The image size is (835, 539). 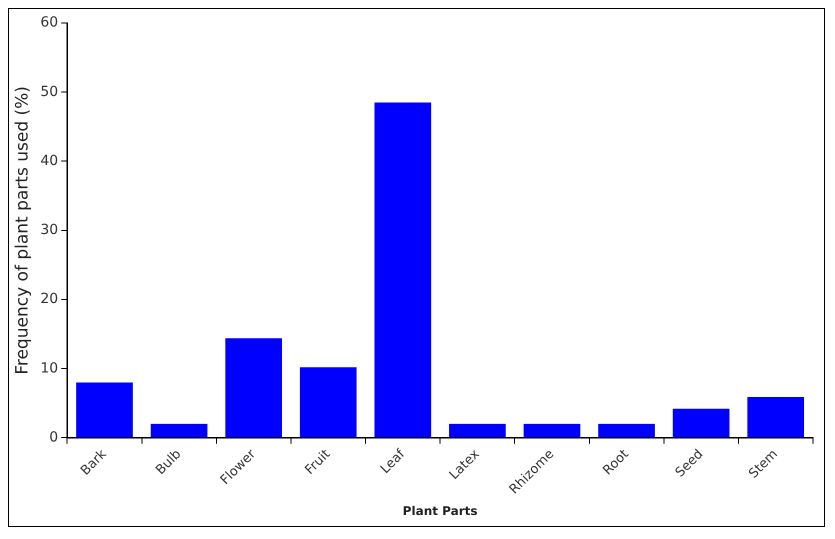 What do you see at coordinates (49, 92) in the screenshot?
I see `y-tick-label: 50` at bounding box center [49, 92].